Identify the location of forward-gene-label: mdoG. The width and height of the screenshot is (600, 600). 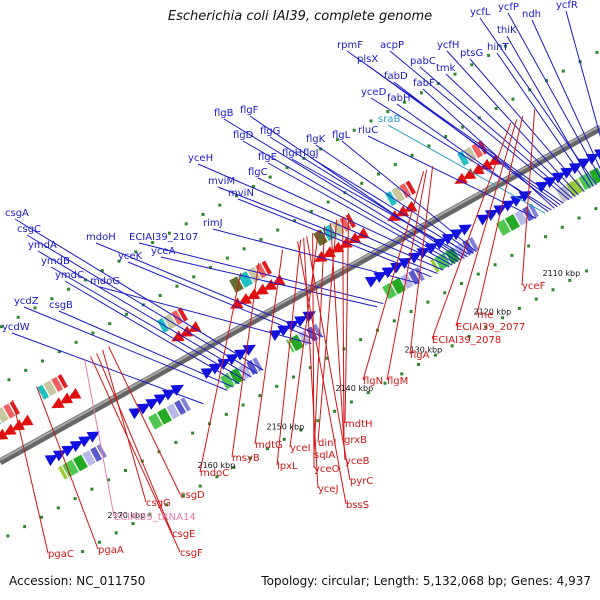
(105, 281).